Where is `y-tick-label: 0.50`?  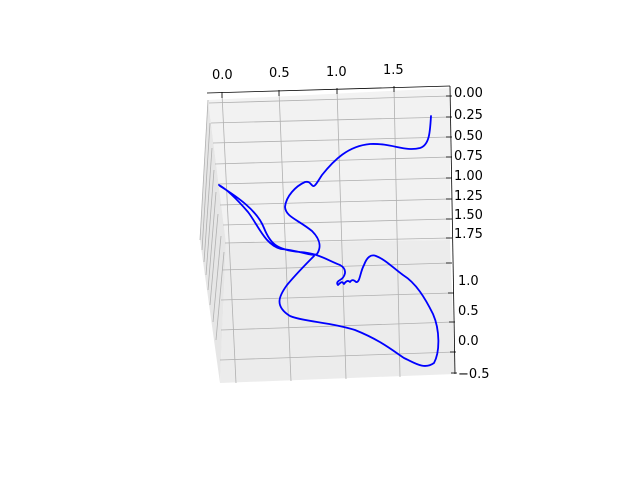
y-tick-label: 0.50 is located at coordinates (468, 136).